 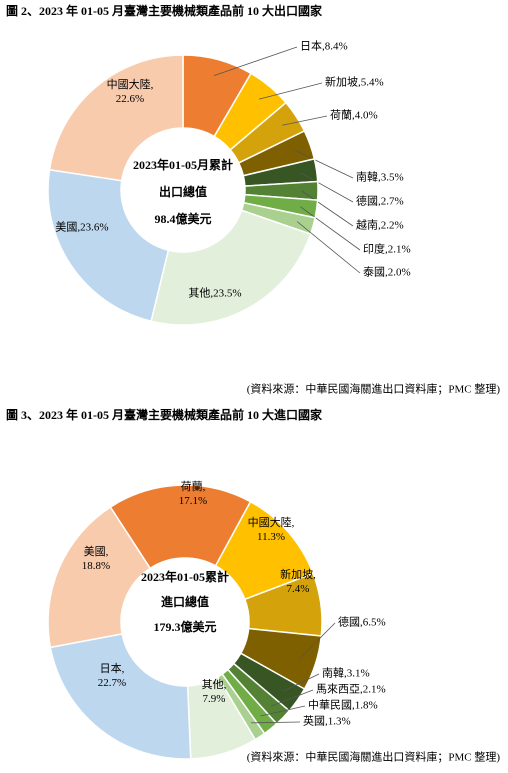 I want to click on slice-label: 其他, 7.9%, so click(x=214, y=691).